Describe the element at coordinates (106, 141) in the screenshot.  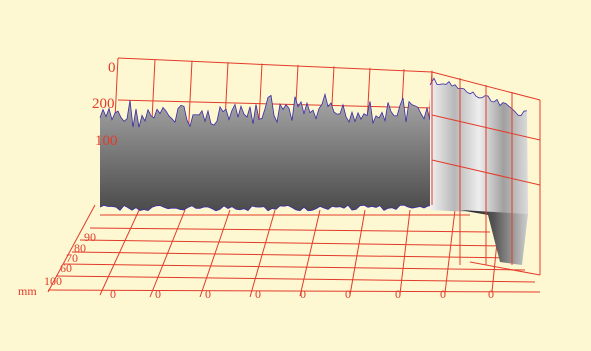
I see `z-tick-label: 100` at that location.